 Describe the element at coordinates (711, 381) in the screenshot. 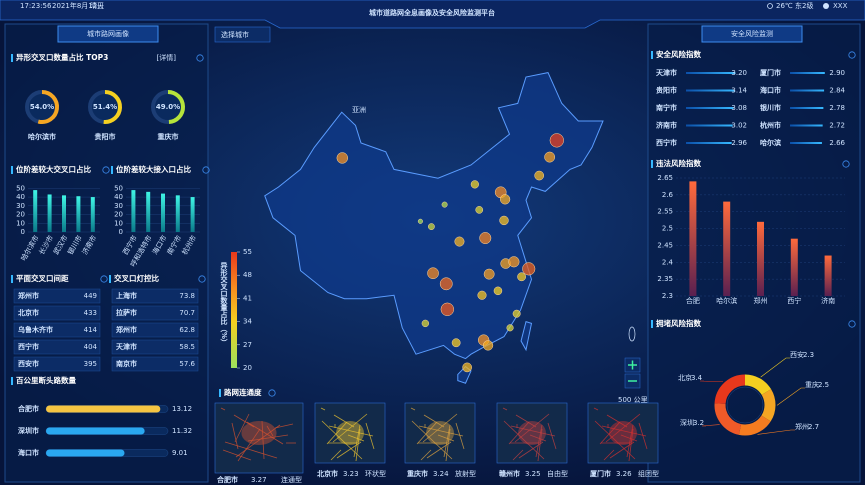

I see `leader-line` at that location.